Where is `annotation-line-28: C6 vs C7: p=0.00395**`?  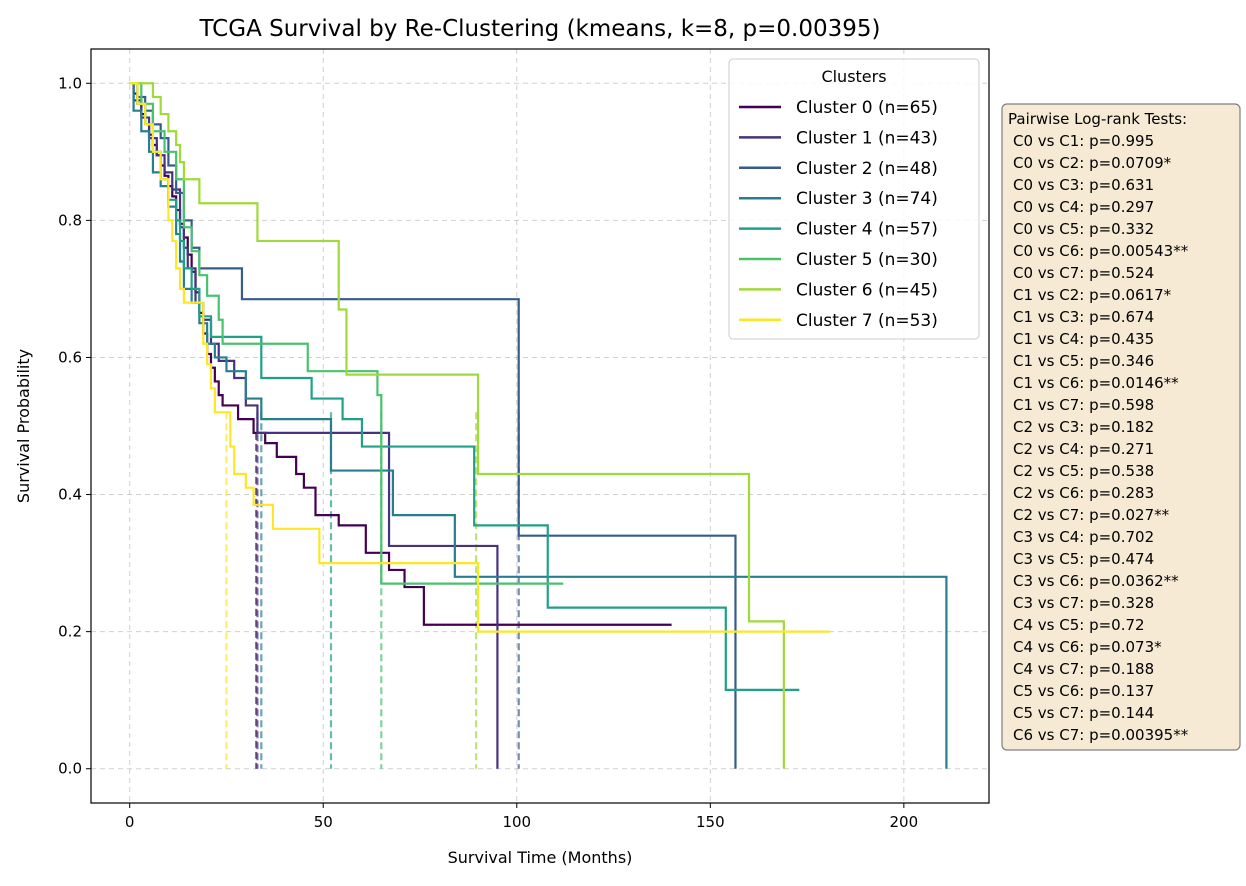 annotation-line-28: C6 vs C7: p=0.00395** is located at coordinates (1101, 735).